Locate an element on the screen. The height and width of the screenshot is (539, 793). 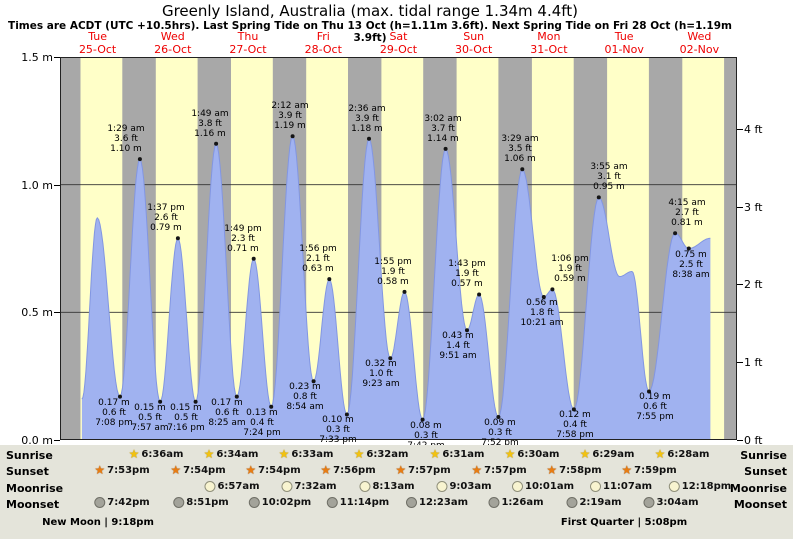
moonrise-row-label-right: Moonrise is located at coordinates (758, 488).